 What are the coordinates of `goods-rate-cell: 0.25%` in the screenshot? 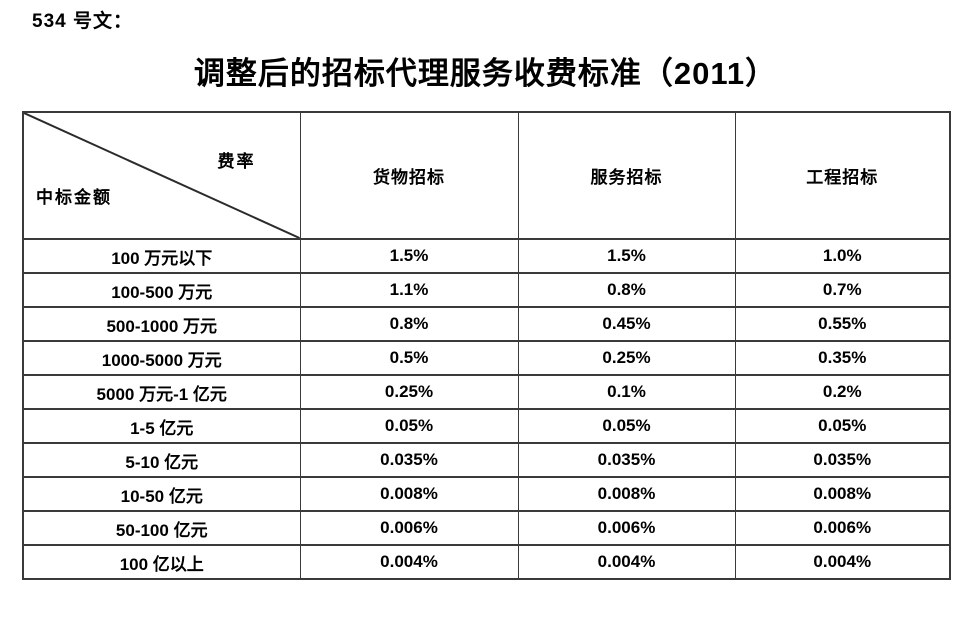 It's located at (409, 392).